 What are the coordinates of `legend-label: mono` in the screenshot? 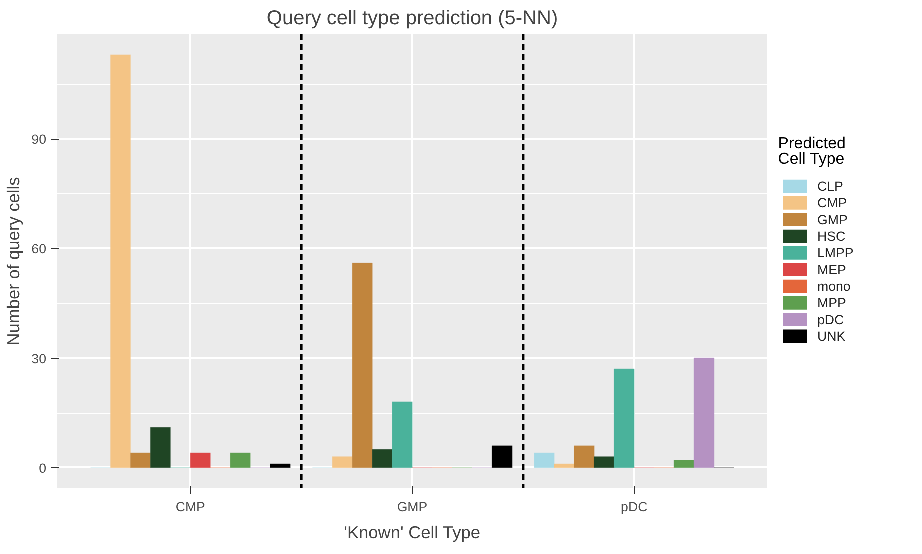 It's located at (834, 286).